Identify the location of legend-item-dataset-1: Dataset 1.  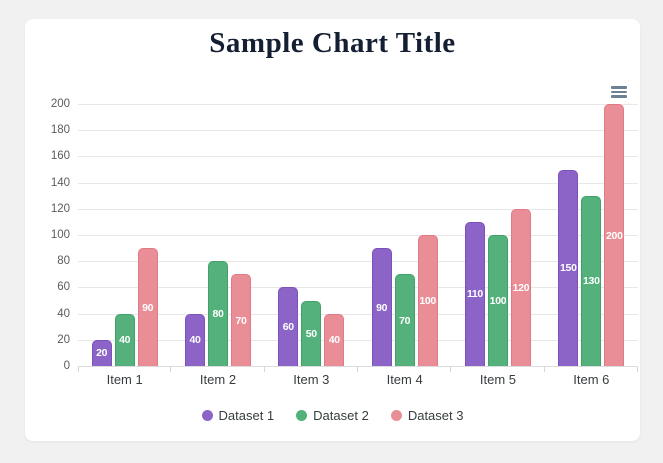
(238, 415).